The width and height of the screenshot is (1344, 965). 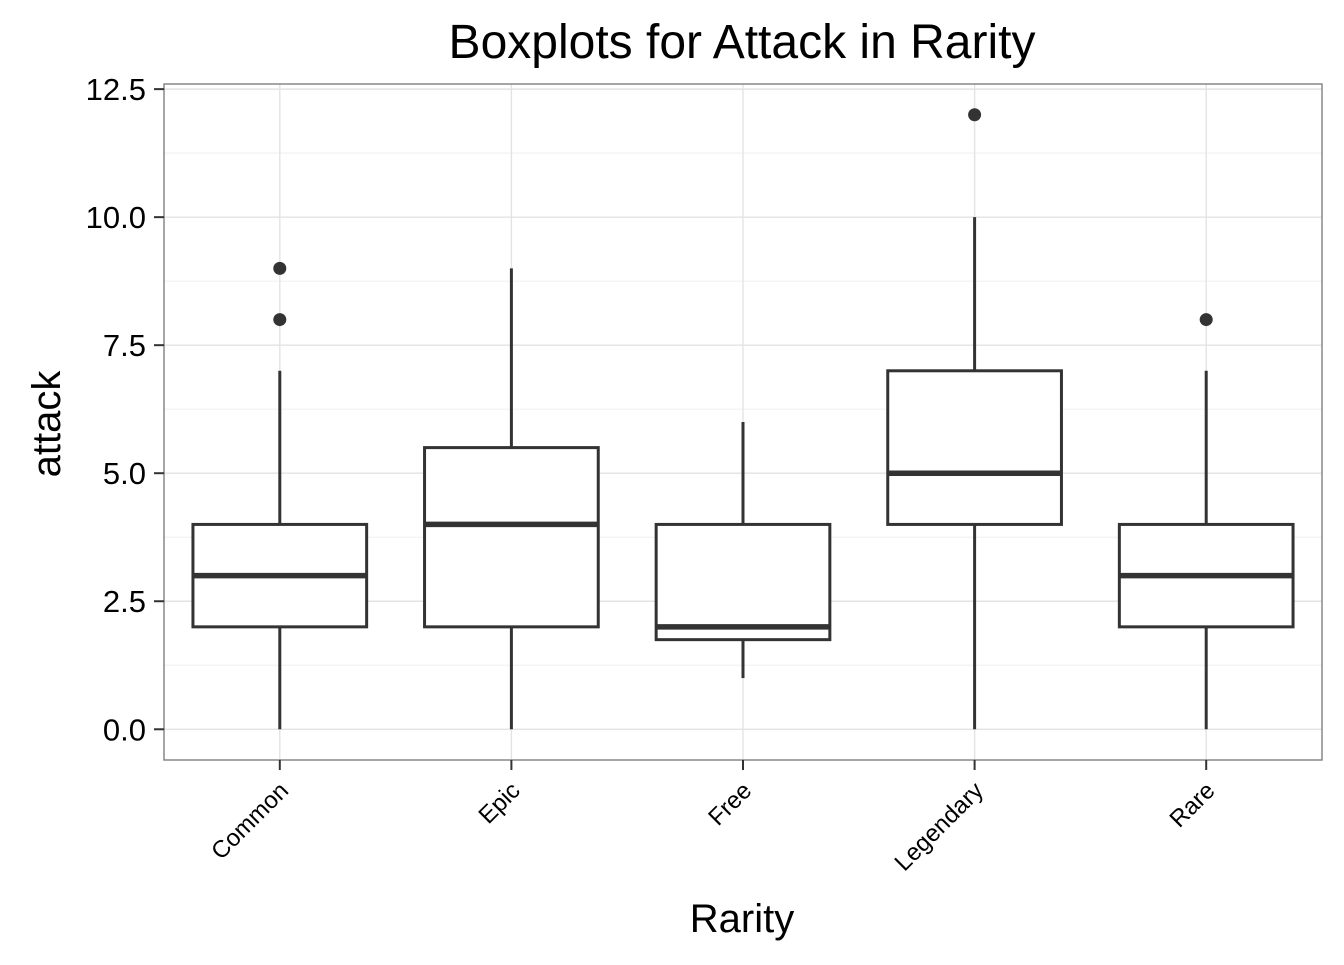 I want to click on y-tick-label: 10.0, so click(x=116, y=217).